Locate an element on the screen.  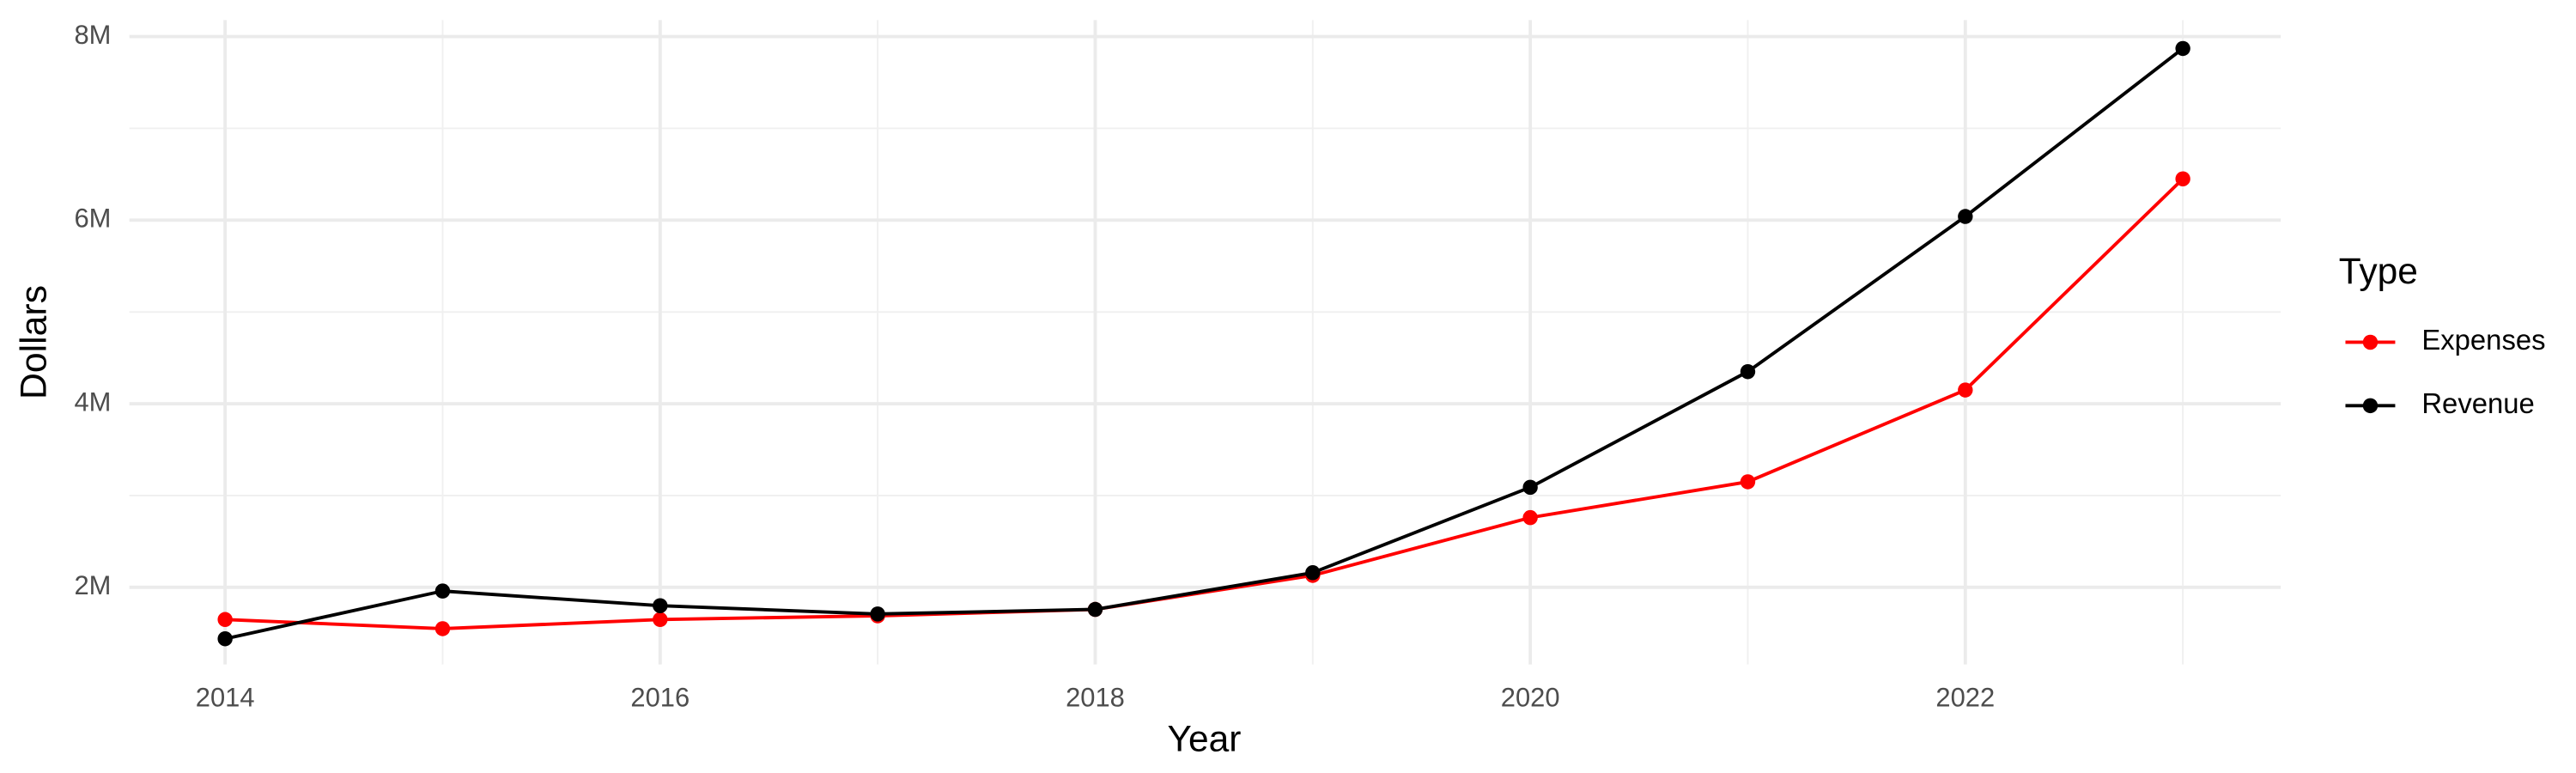
x-tick-label: 2020 is located at coordinates (1530, 698).